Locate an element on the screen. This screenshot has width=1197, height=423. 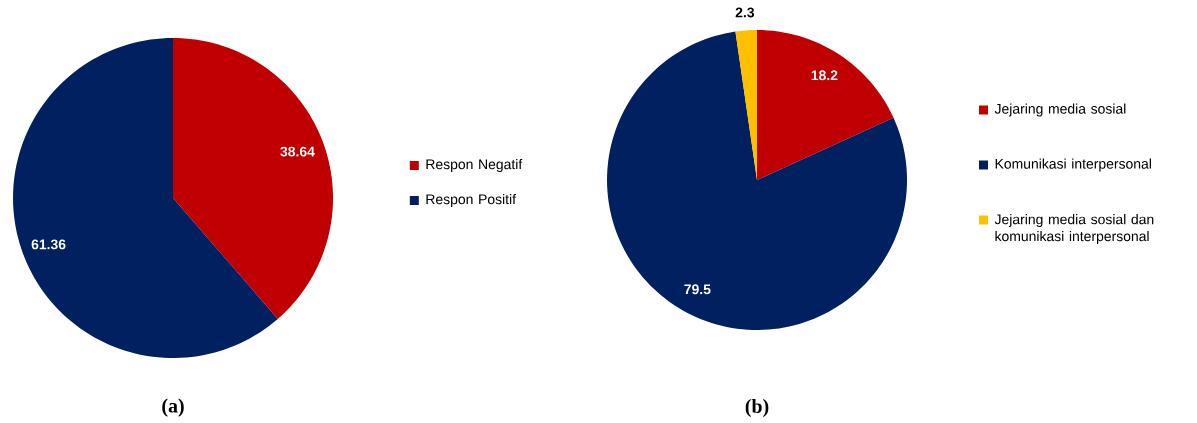
legend-label: Komunikasi interpersonal is located at coordinates (1073, 165).